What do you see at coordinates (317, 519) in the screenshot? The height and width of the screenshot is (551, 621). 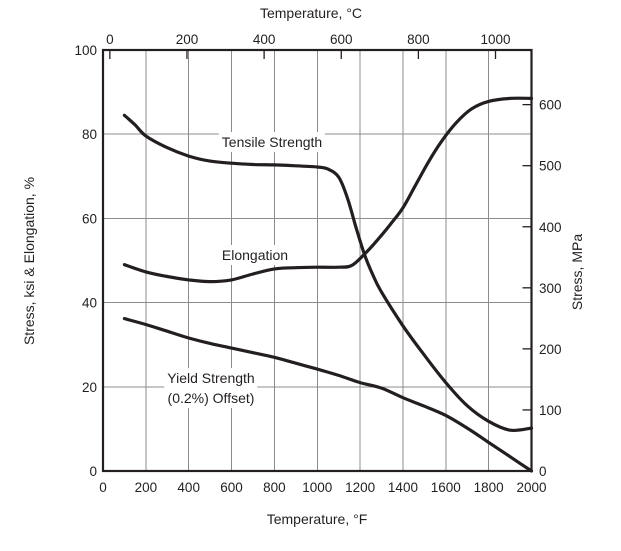 I see `bottom-axis-title: Temperature, °F` at bounding box center [317, 519].